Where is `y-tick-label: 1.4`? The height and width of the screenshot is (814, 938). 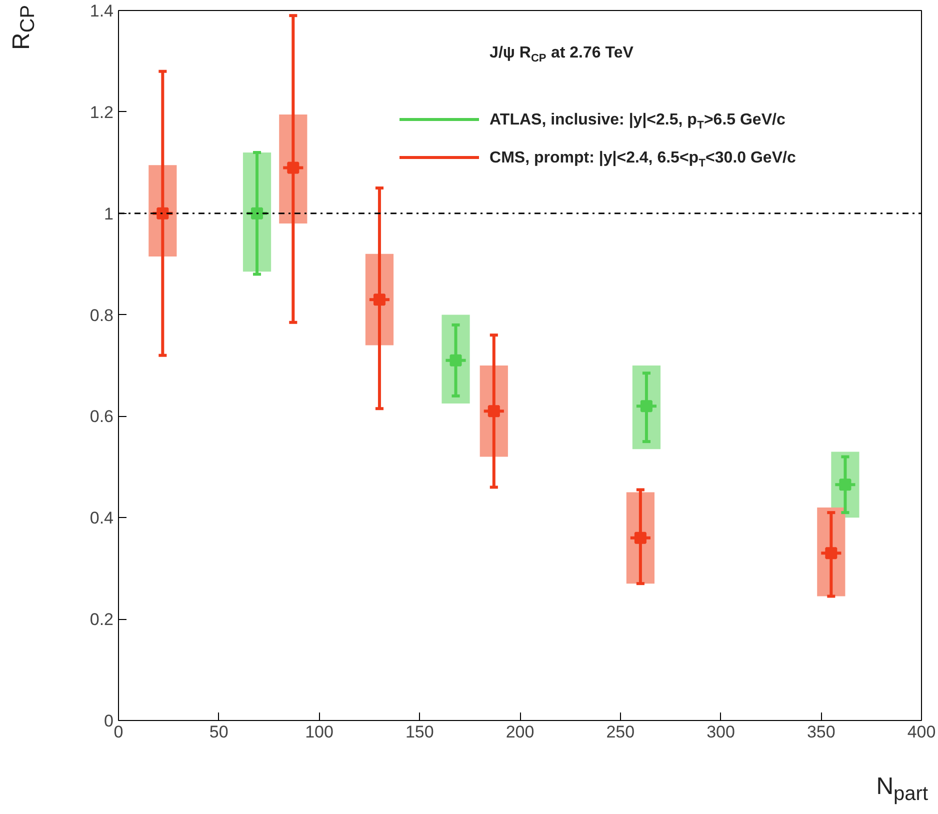 y-tick-label: 1.4 is located at coordinates (102, 11).